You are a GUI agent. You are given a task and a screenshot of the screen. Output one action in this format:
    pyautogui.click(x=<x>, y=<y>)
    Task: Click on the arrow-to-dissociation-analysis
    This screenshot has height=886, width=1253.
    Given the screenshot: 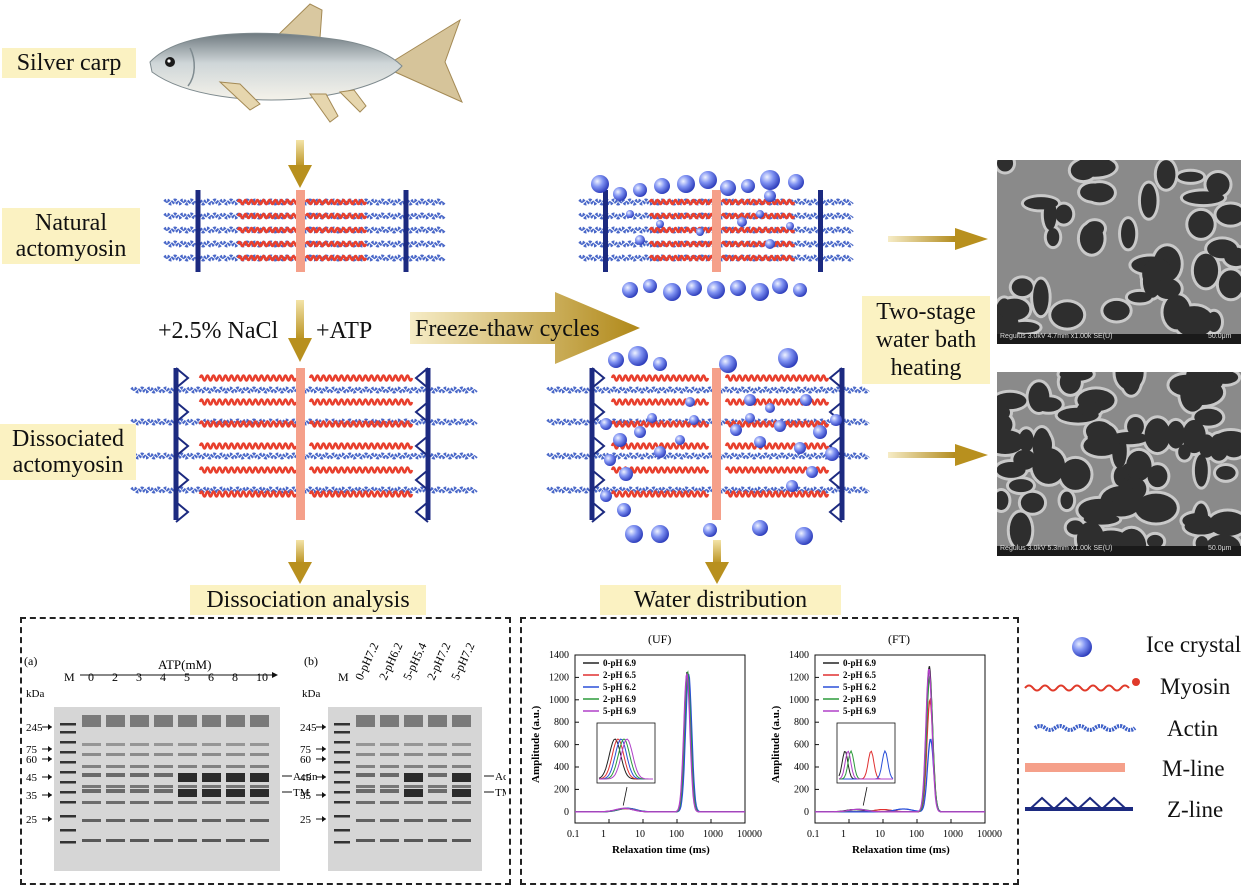 What is the action you would take?
    pyautogui.click(x=300, y=562)
    